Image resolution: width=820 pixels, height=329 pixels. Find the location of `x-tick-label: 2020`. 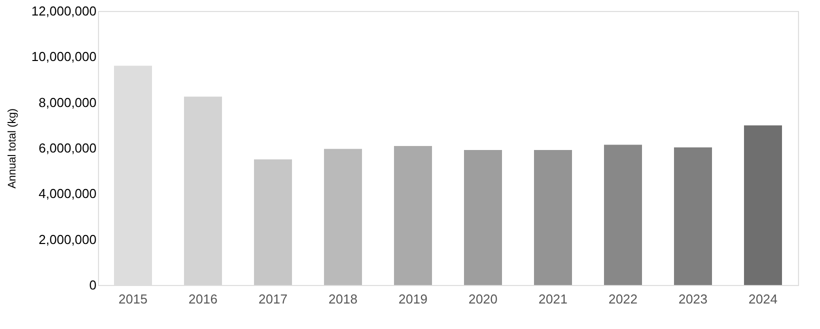

x-tick-label: 2020 is located at coordinates (483, 299).